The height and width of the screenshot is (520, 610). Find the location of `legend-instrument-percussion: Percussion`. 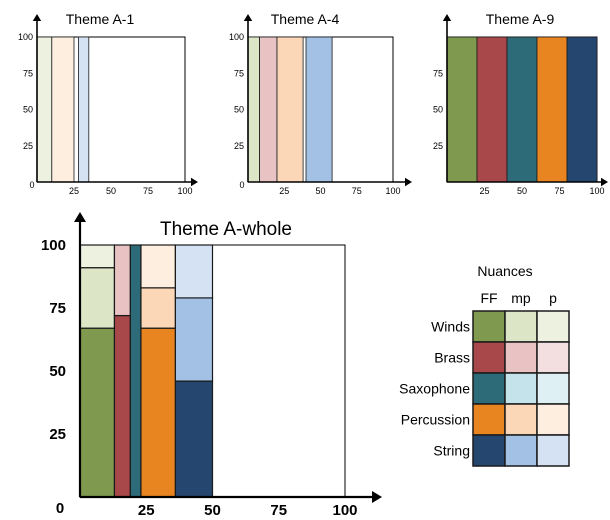

legend-instrument-percussion: Percussion is located at coordinates (435, 420).